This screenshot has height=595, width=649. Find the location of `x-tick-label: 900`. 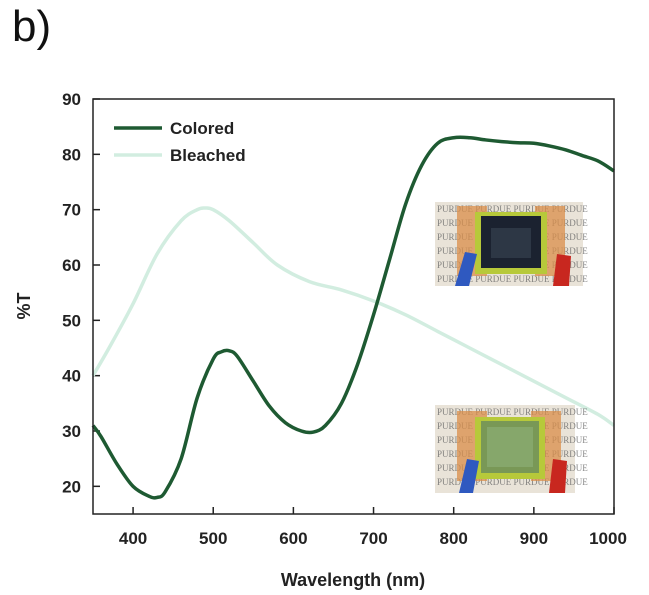

x-tick-label: 900 is located at coordinates (534, 538).